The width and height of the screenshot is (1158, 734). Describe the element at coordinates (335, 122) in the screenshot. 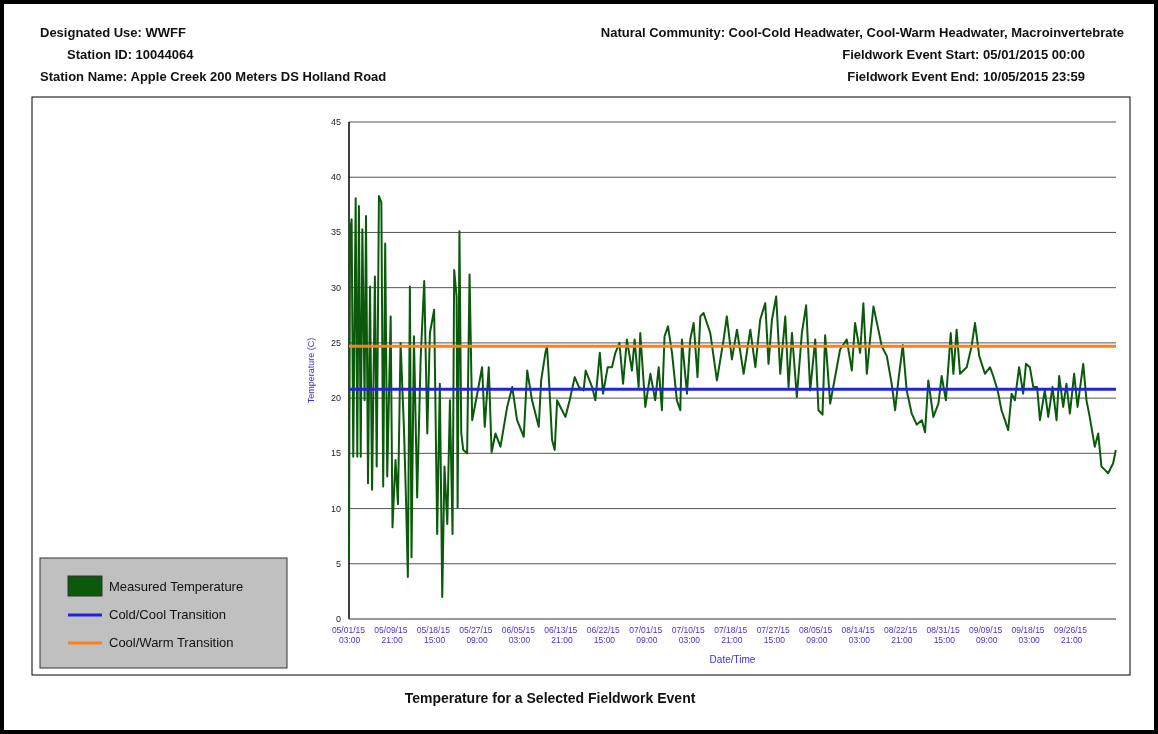

I see `y-tick-label: 45` at that location.